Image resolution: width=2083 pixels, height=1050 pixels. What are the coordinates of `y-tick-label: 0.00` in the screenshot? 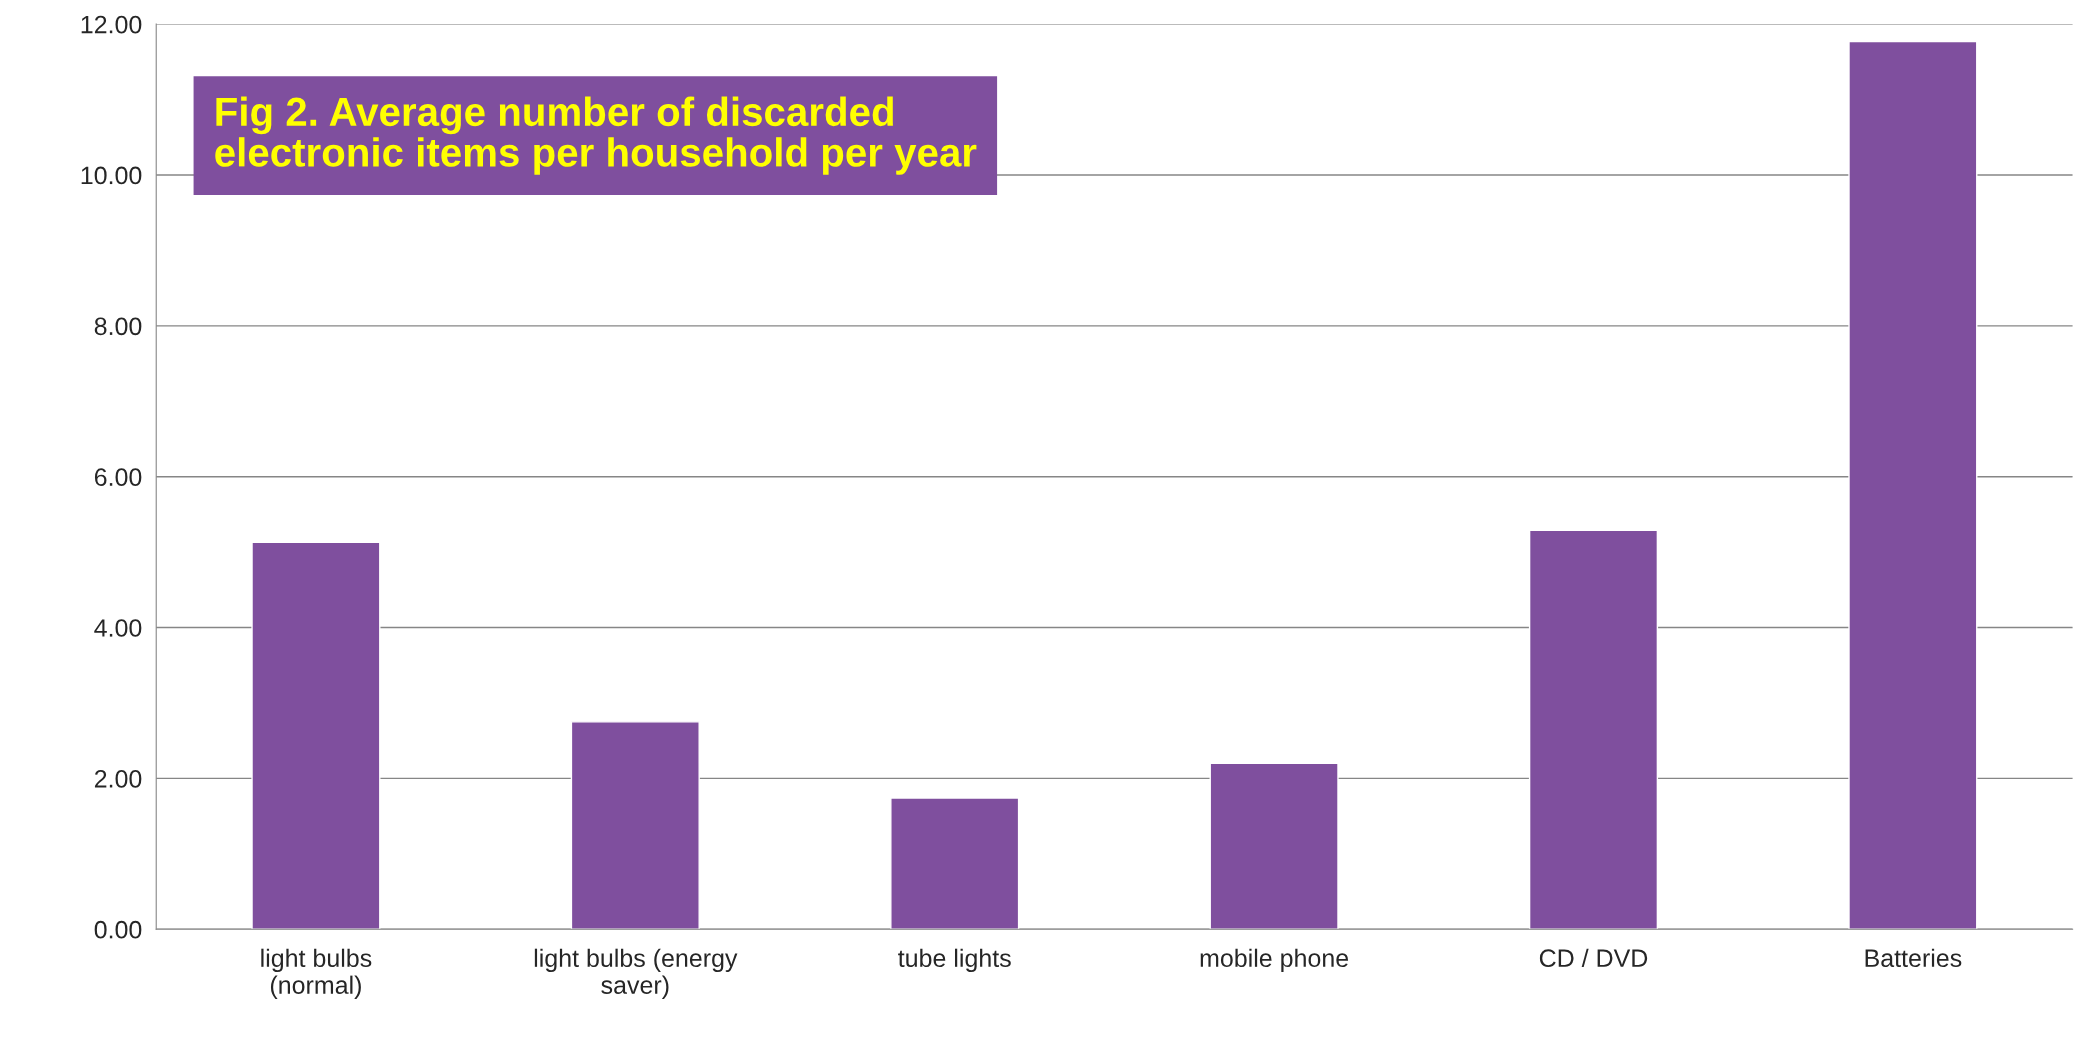 It's located at (118, 929).